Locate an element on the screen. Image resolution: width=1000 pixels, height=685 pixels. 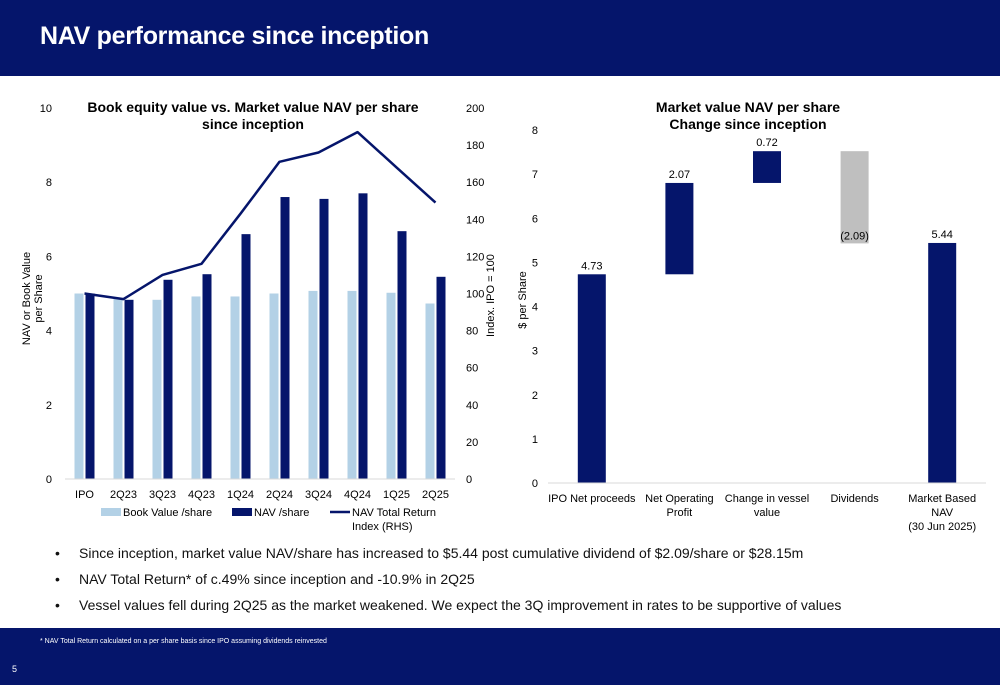
legend-swatch-nav is located at coordinates (242, 512).